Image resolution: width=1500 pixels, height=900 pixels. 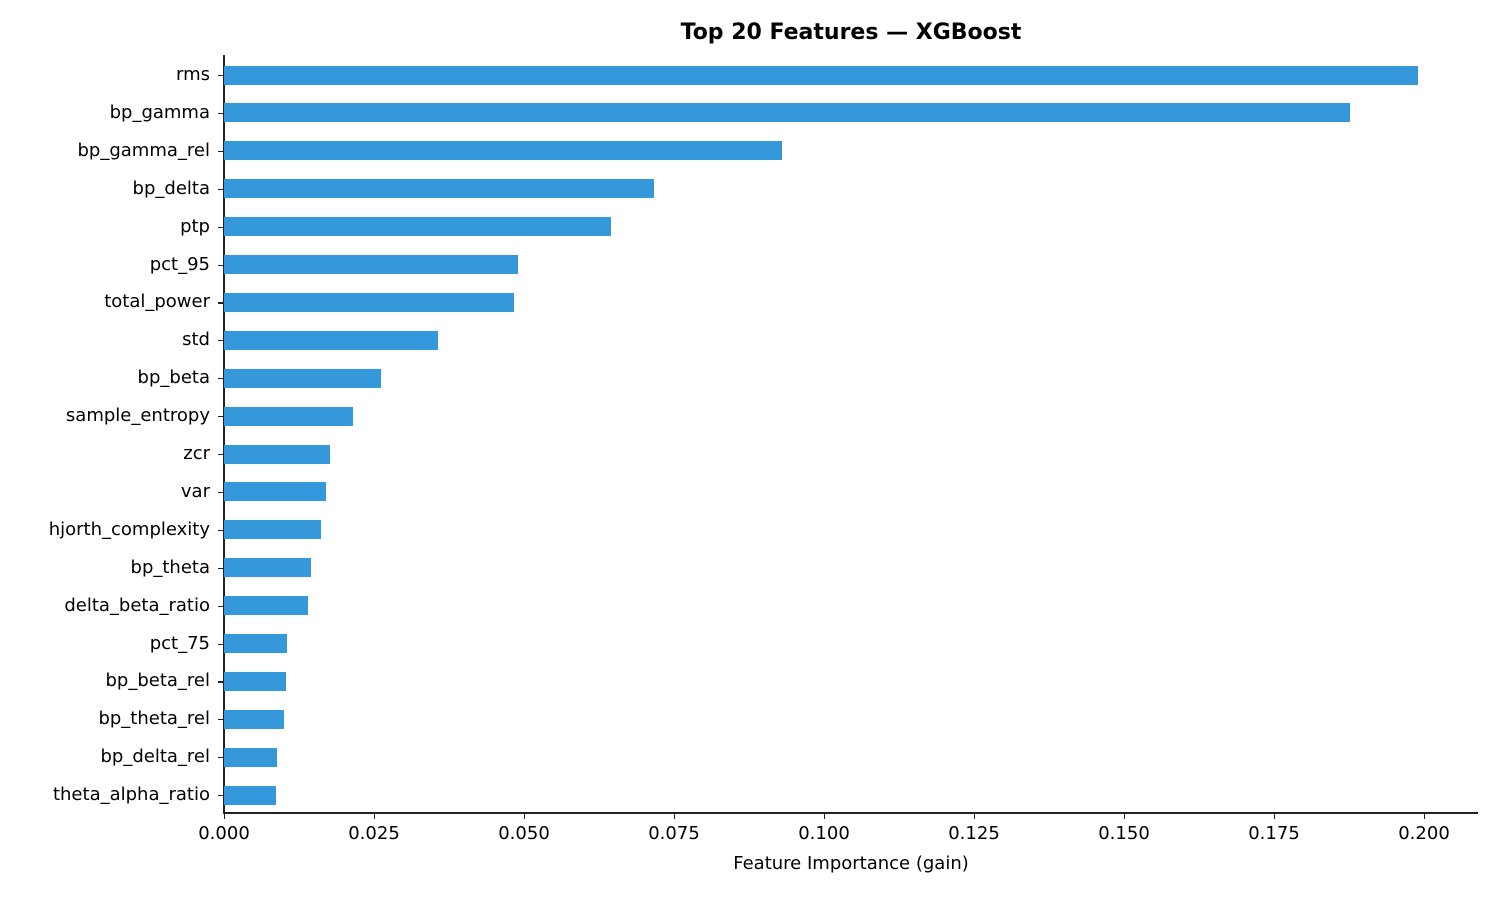 I want to click on y-tick-label: var, so click(x=195, y=491).